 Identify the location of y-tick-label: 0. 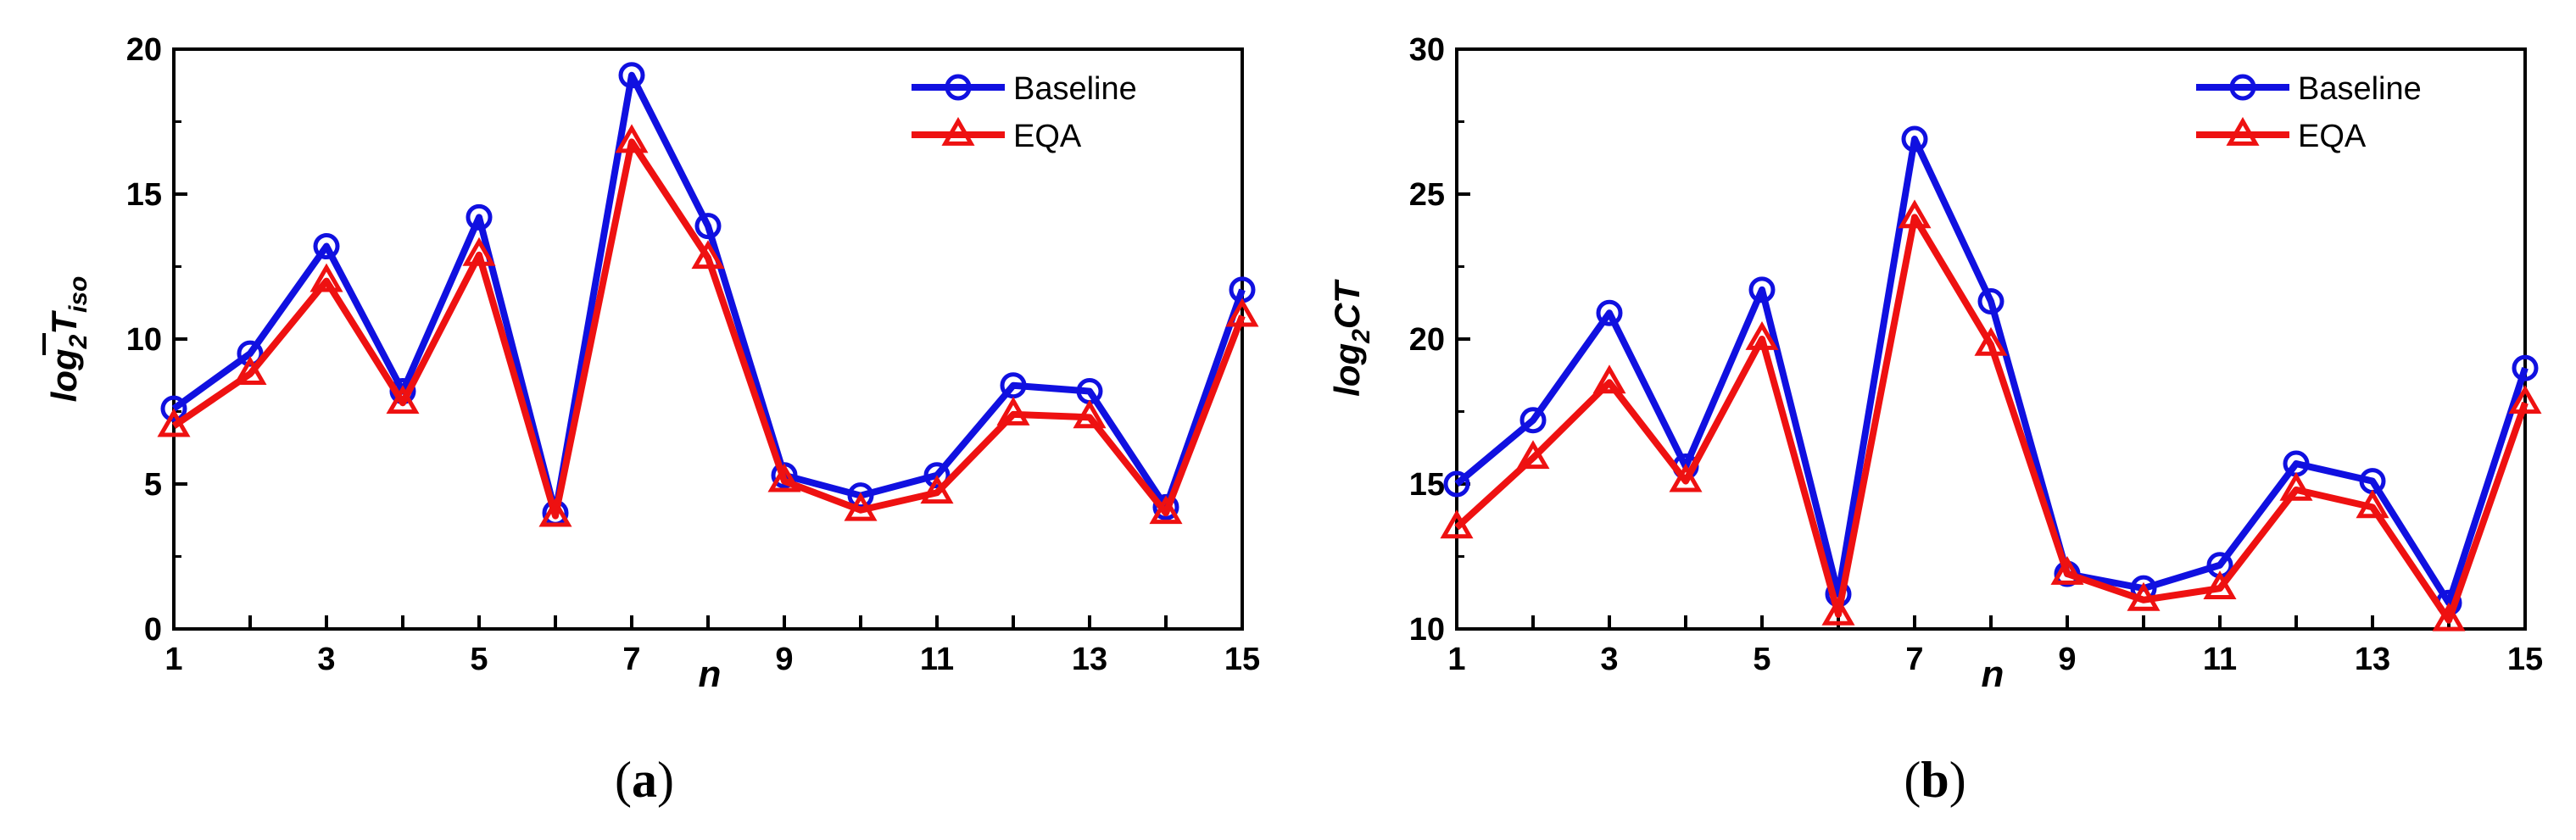
(153, 630).